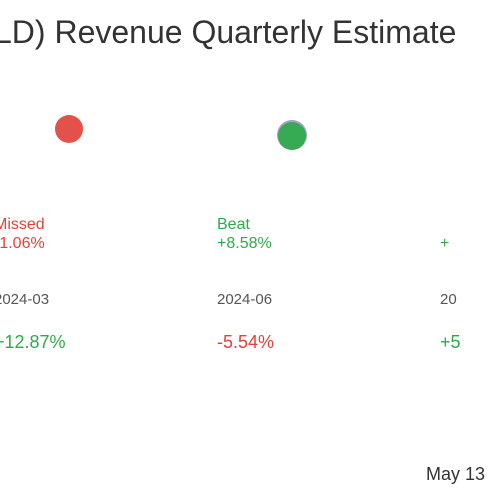  I want to click on footer-date: May 13, so click(456, 474).